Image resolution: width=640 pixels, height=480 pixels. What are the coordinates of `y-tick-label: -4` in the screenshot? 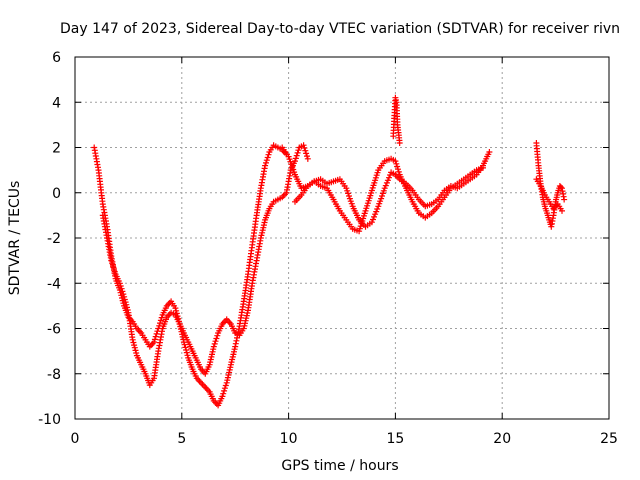 It's located at (54, 284).